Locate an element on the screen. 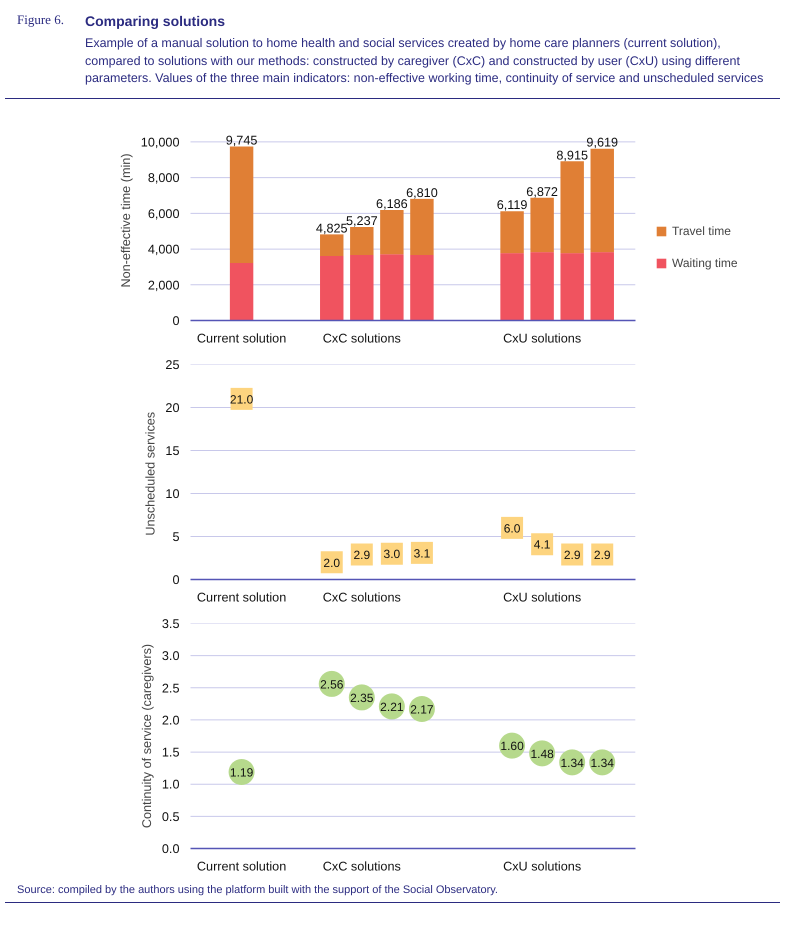  data-label: 2.56 is located at coordinates (332, 683).